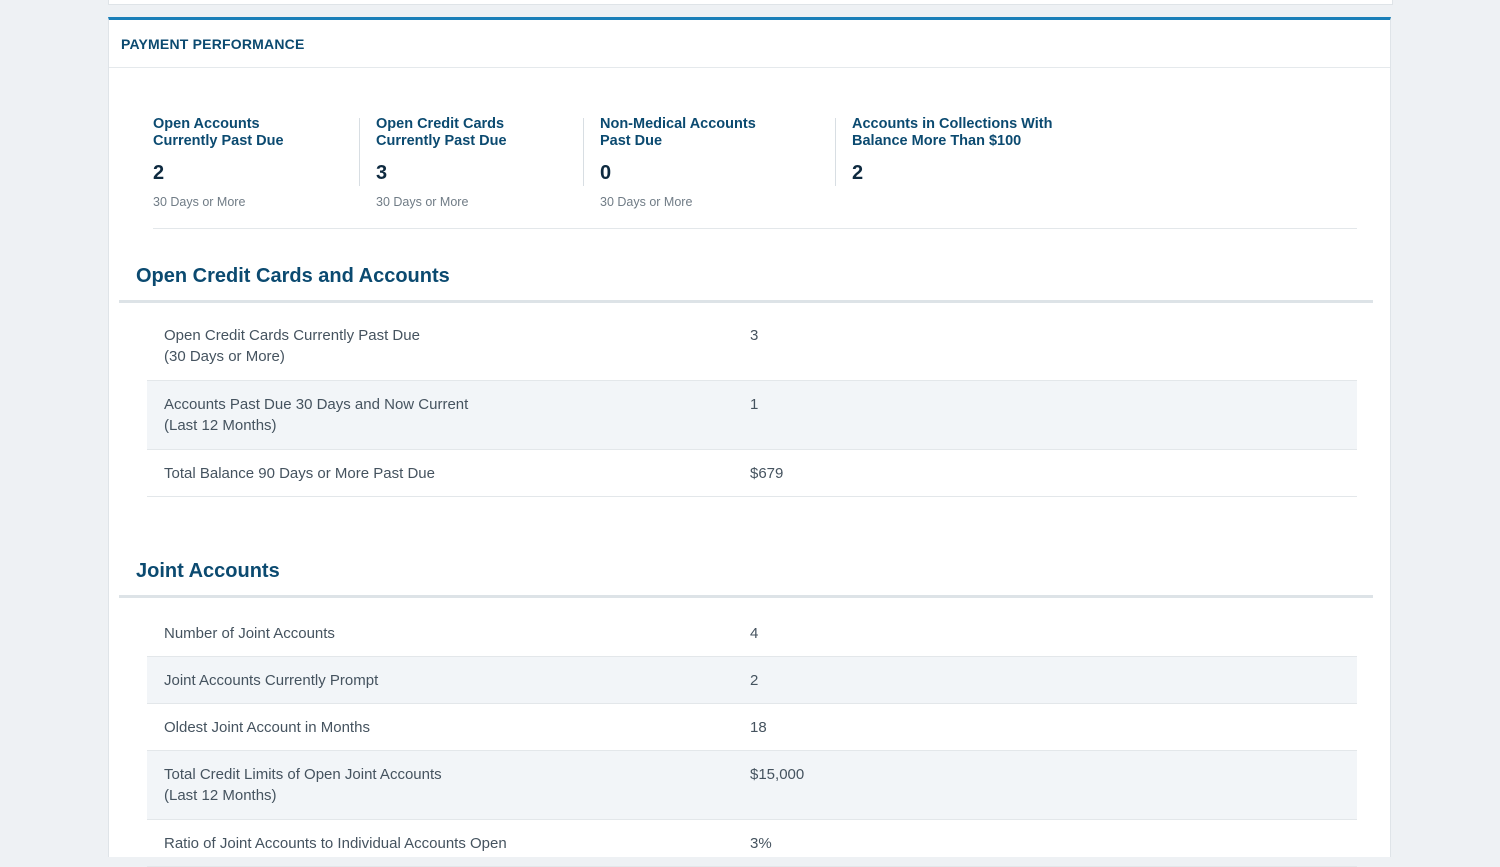 This screenshot has height=867, width=1500. I want to click on row-value: 18, so click(758, 727).